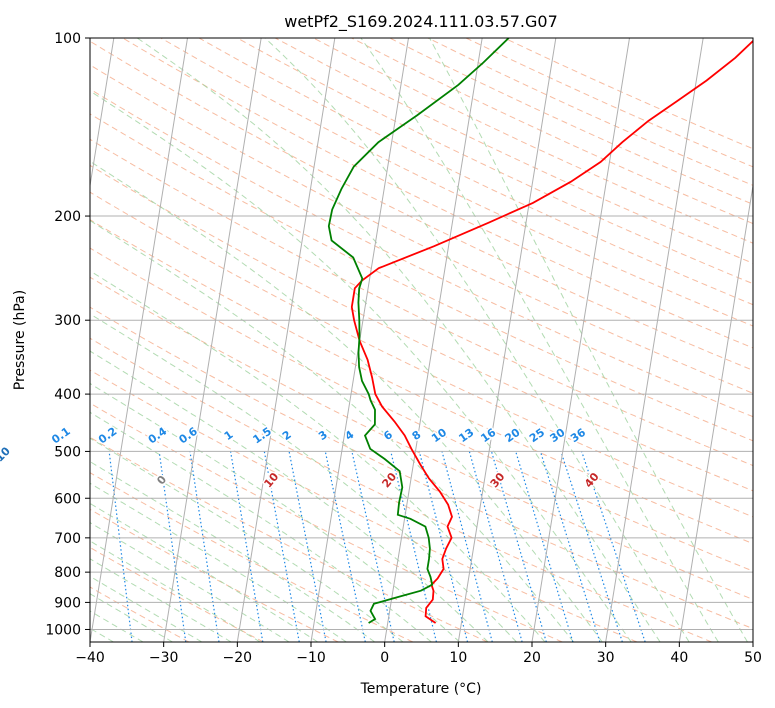  I want to click on x-tick-label: −30, so click(164, 658).